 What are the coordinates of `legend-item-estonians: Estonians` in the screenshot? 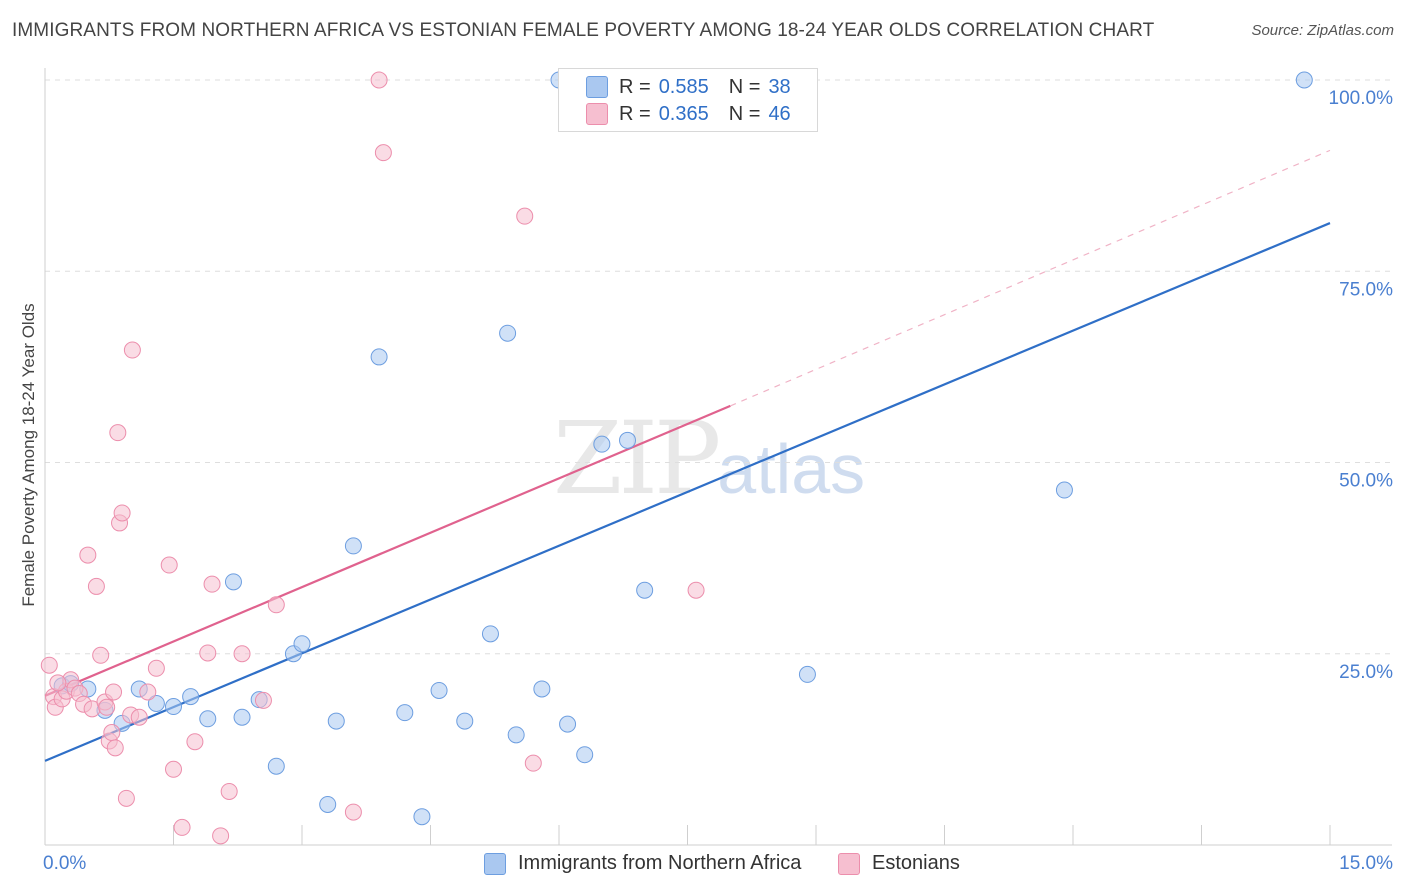 It's located at (899, 863).